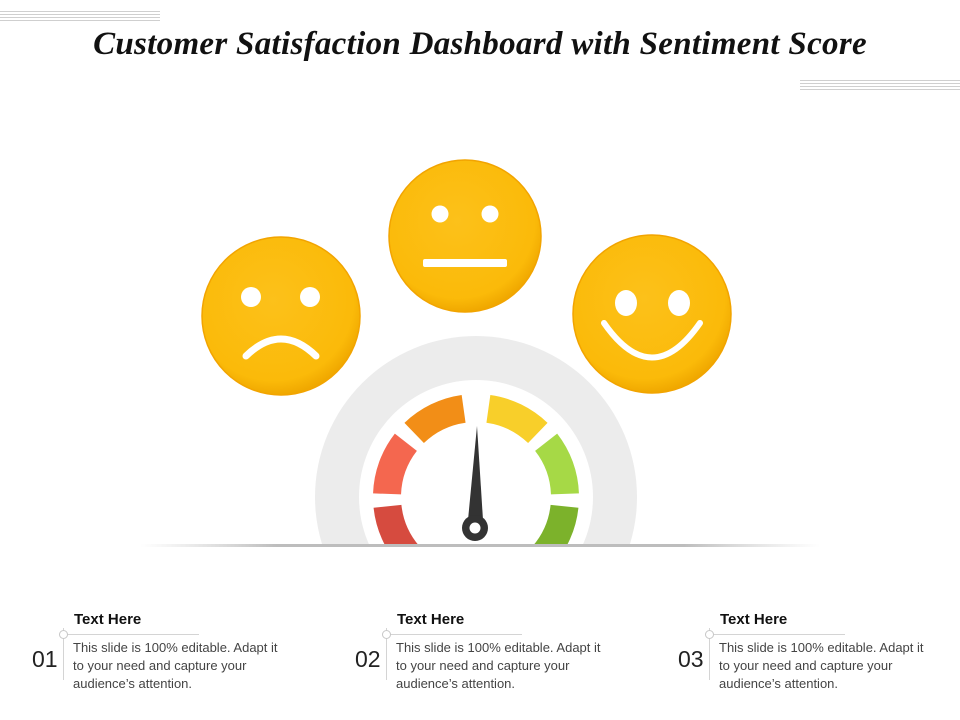 Image resolution: width=960 pixels, height=720 pixels. What do you see at coordinates (480, 545) in the screenshot?
I see `baseline` at bounding box center [480, 545].